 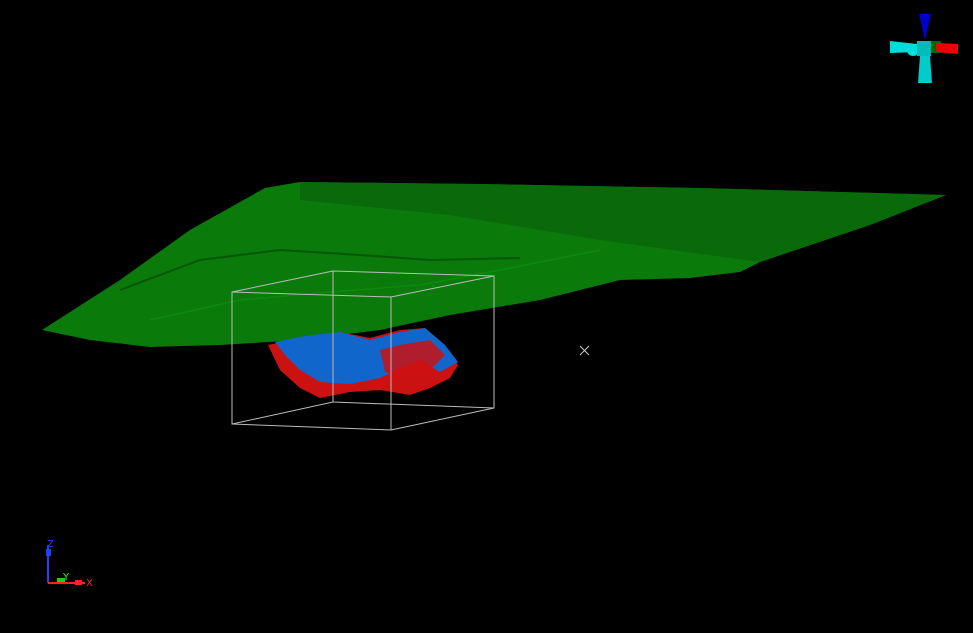 What do you see at coordinates (924, 48) in the screenshot?
I see `view-cube-gizmo-icon` at bounding box center [924, 48].